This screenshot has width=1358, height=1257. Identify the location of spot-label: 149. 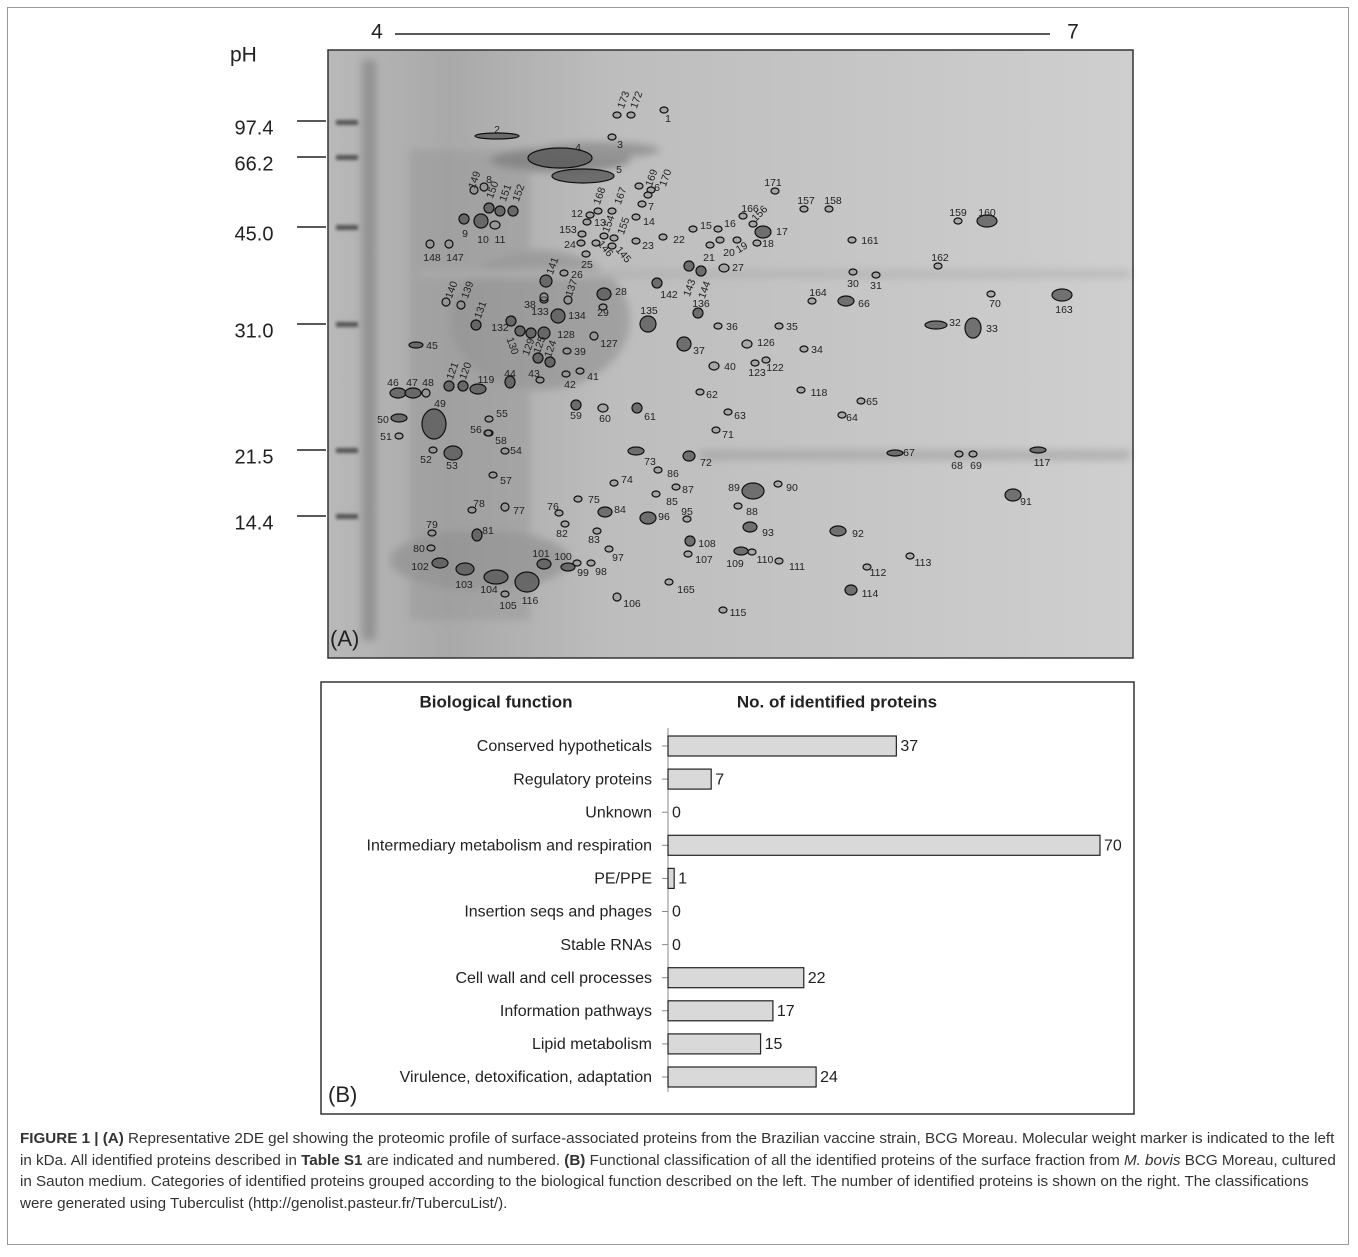
(474, 179).